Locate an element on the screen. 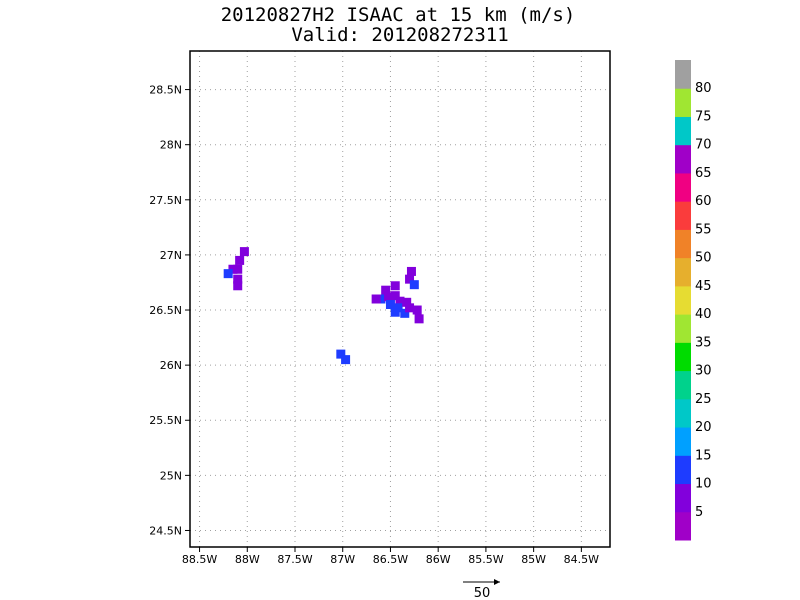 Image resolution: width=800 pixels, height=600 pixels. y-axis: 24.5N 25N 25.5N 26N 26.5N 27N 27.5N 28N 28.5N is located at coordinates (169, 310).